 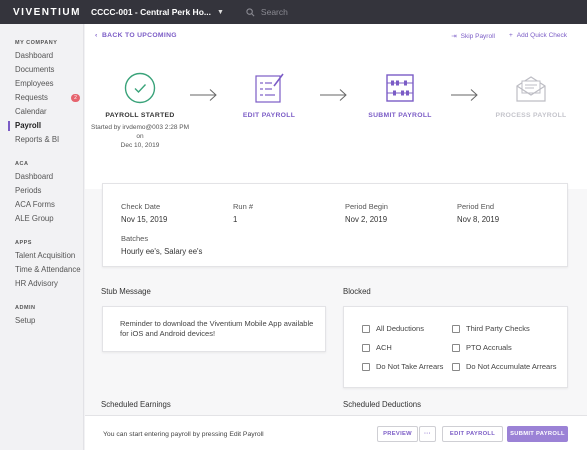 I want to click on blocked-all-deductions: All Deductions, so click(x=393, y=328).